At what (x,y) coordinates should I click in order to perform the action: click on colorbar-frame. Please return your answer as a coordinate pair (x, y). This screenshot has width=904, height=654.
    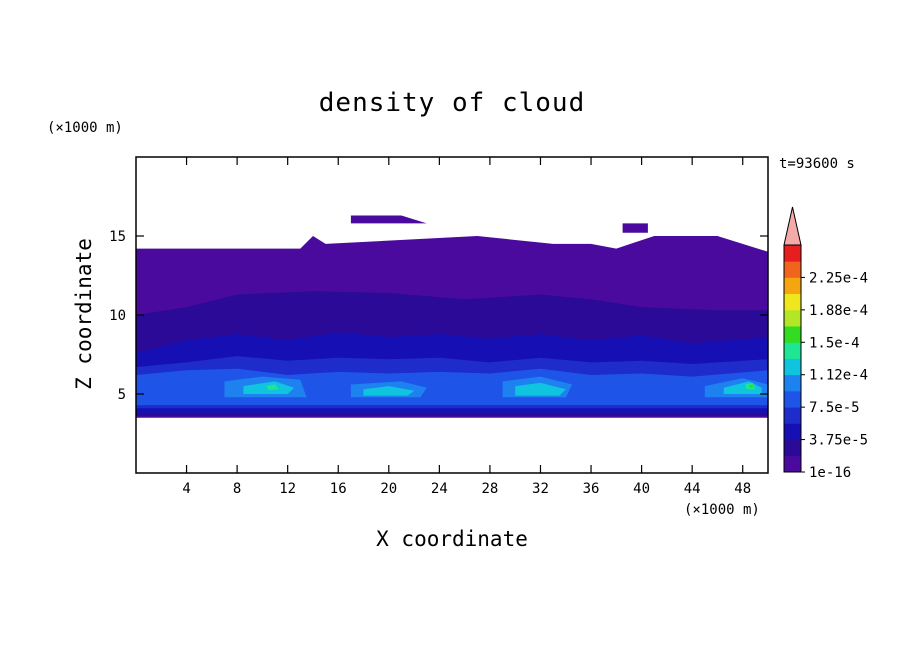
    Looking at the image, I should click on (792, 358).